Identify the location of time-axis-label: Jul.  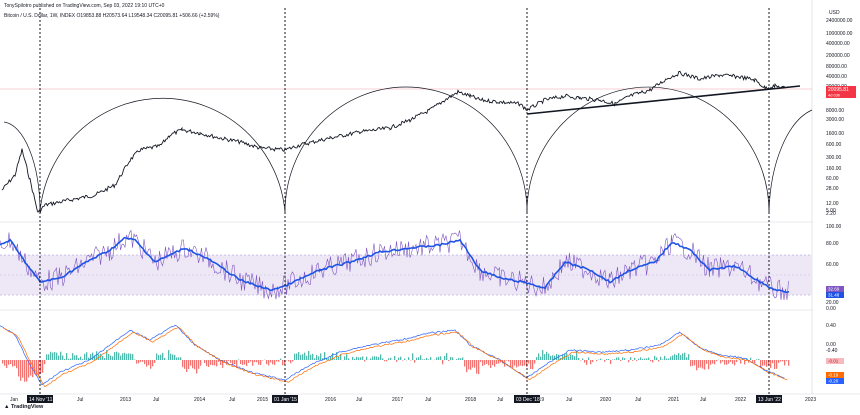
(500, 400).